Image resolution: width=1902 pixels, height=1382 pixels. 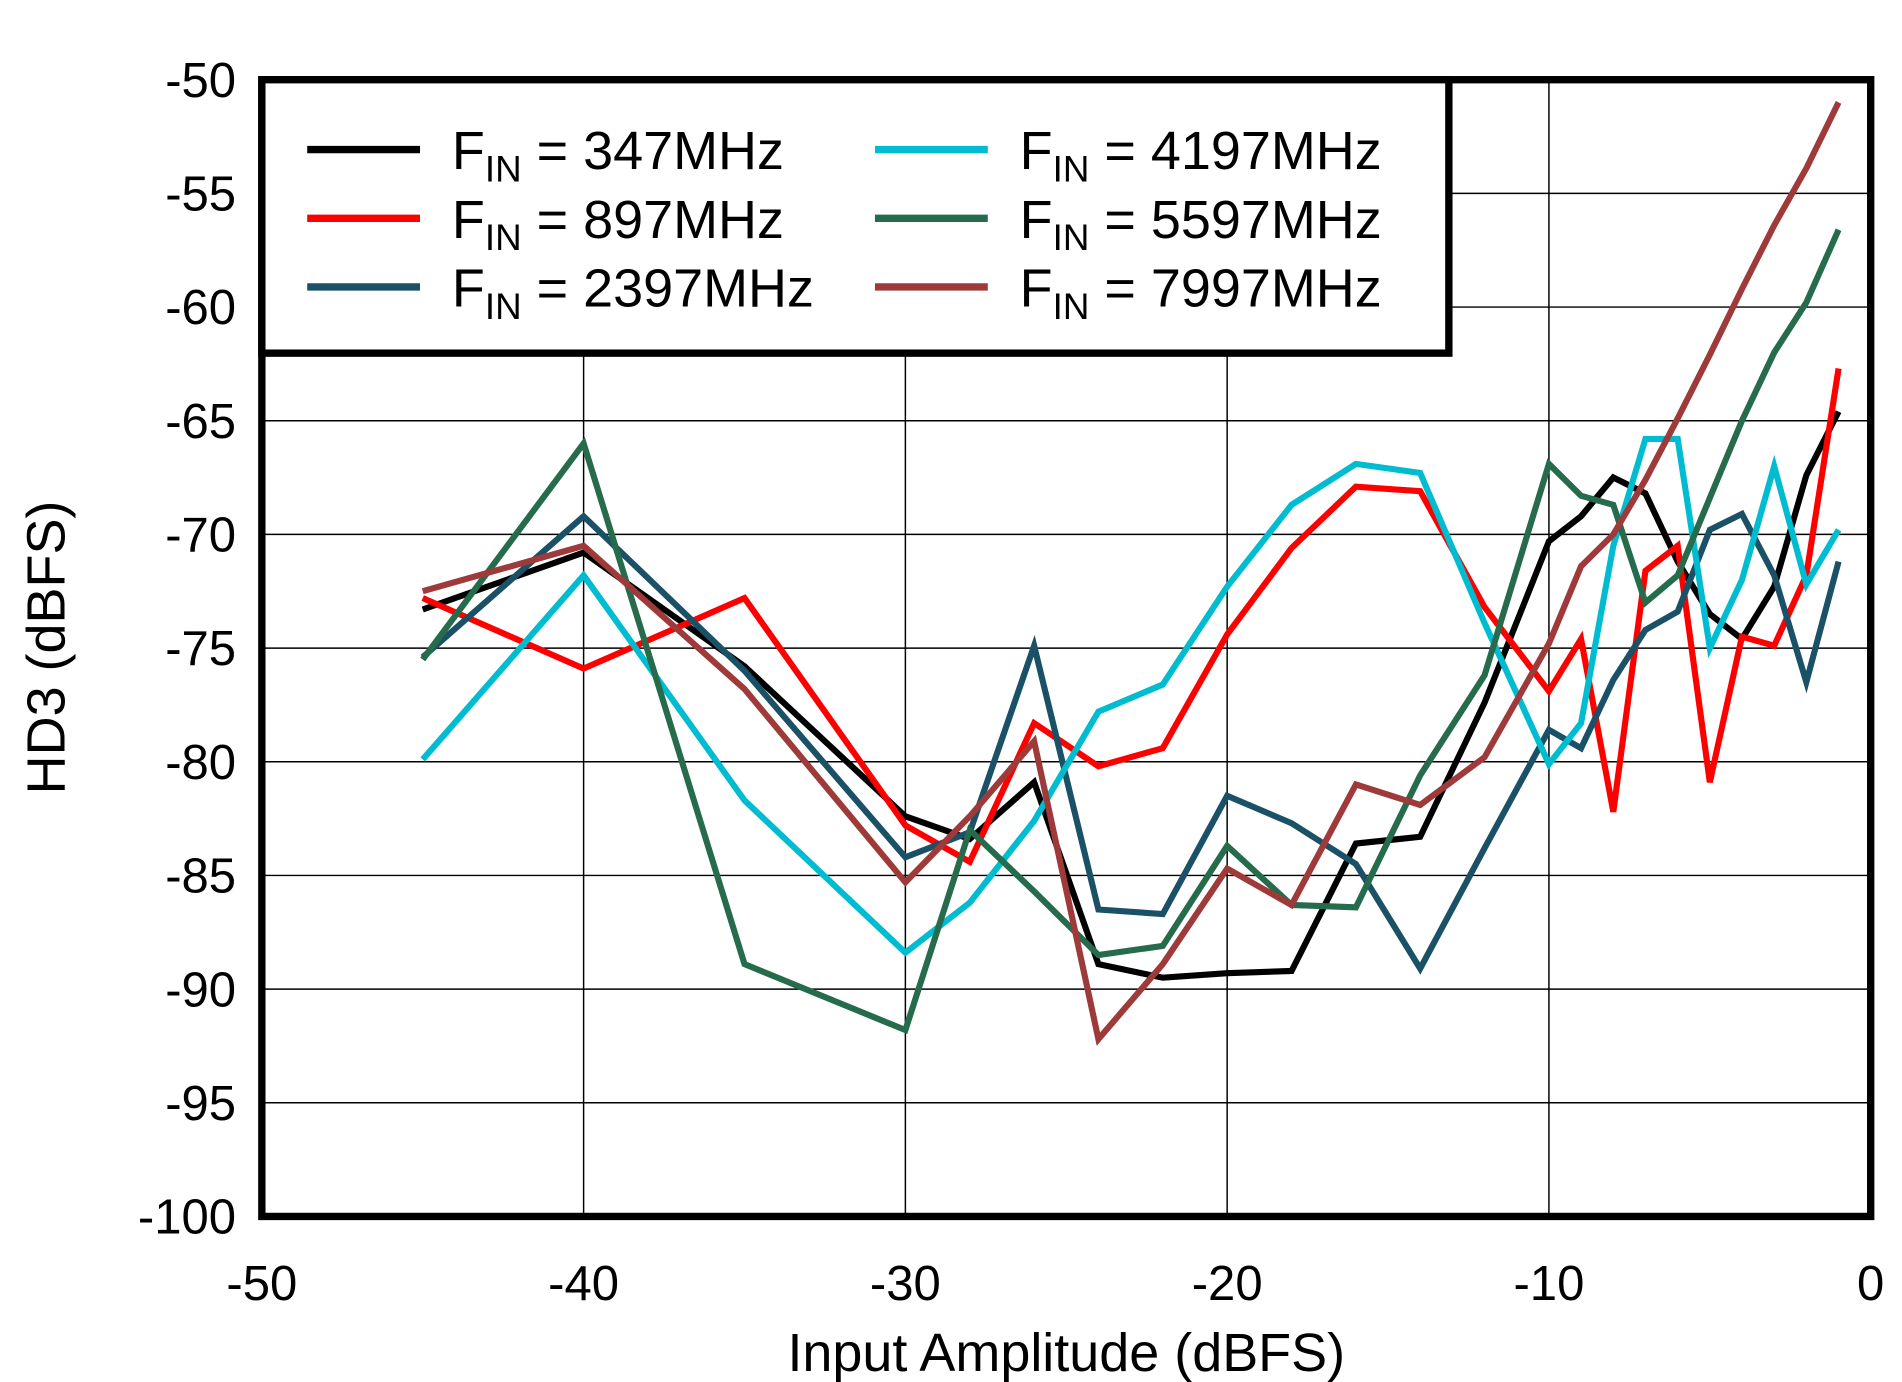 I want to click on x-tick-label: -50, so click(x=261, y=1284).